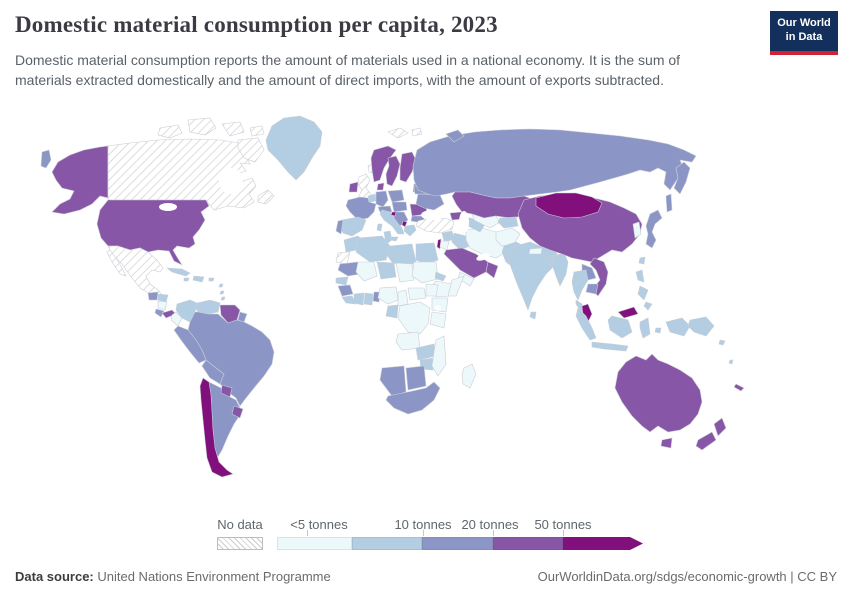 The height and width of the screenshot is (600, 850). What do you see at coordinates (226, 391) in the screenshot?
I see `country-paraguay` at bounding box center [226, 391].